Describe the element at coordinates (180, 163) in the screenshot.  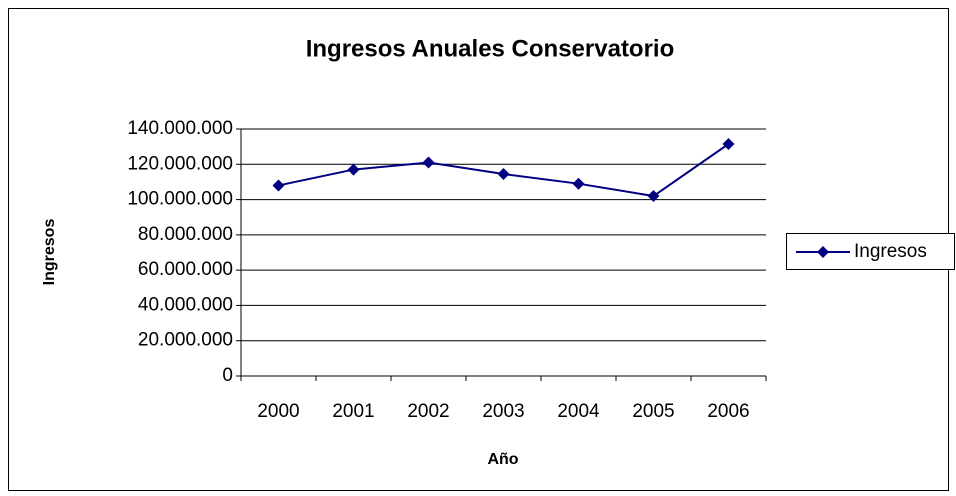
I see `y-tick-label: 120.000.000` at that location.